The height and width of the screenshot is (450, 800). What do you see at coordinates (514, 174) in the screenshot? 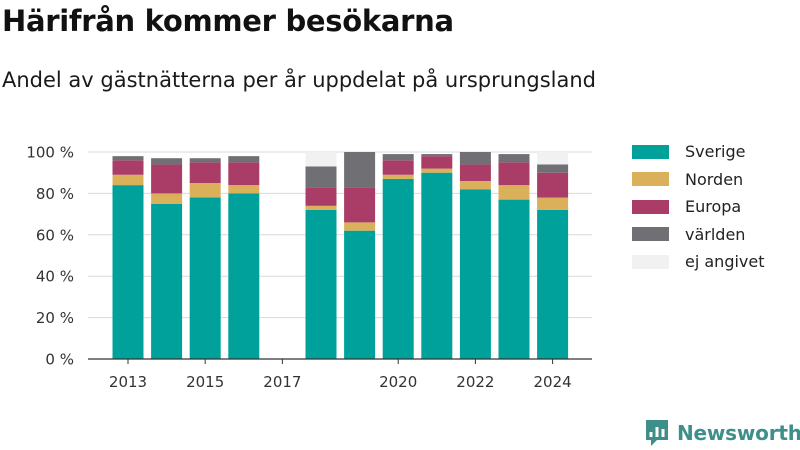
I see `bar-europa-2023` at bounding box center [514, 174].